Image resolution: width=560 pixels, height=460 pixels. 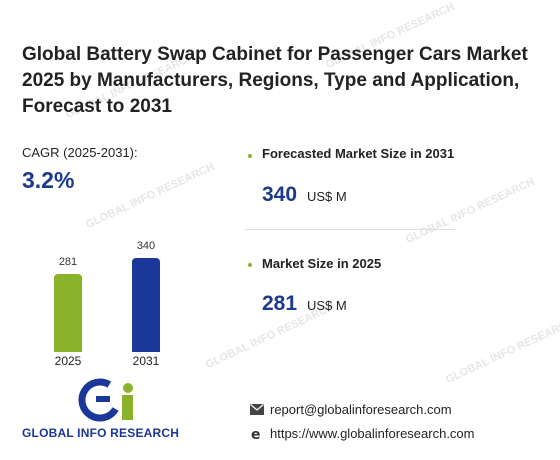 What do you see at coordinates (327, 196) in the screenshot?
I see `forecast-market-size-unit: US$ M` at bounding box center [327, 196].